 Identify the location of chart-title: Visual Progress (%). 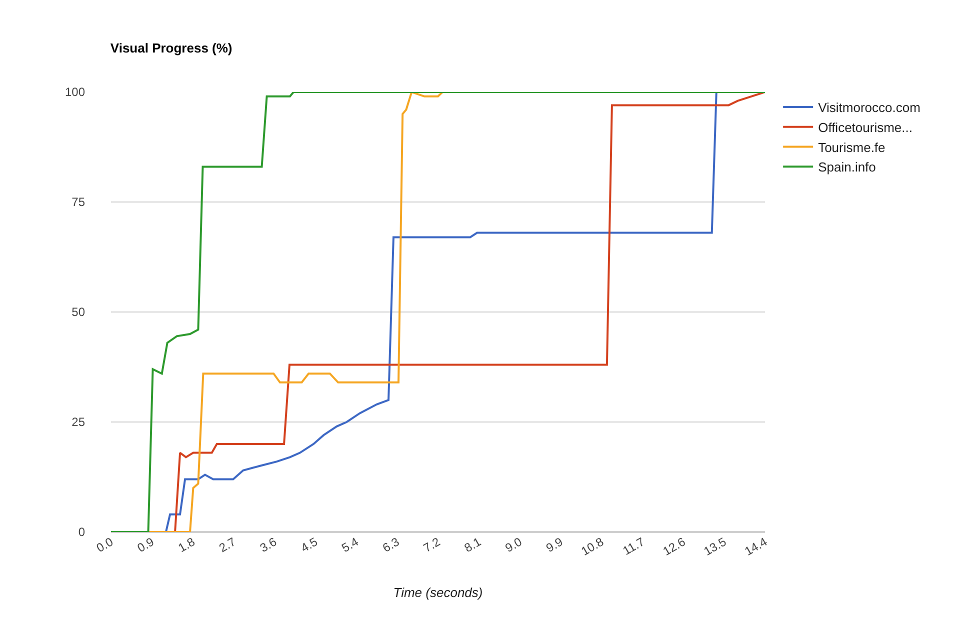
(171, 48).